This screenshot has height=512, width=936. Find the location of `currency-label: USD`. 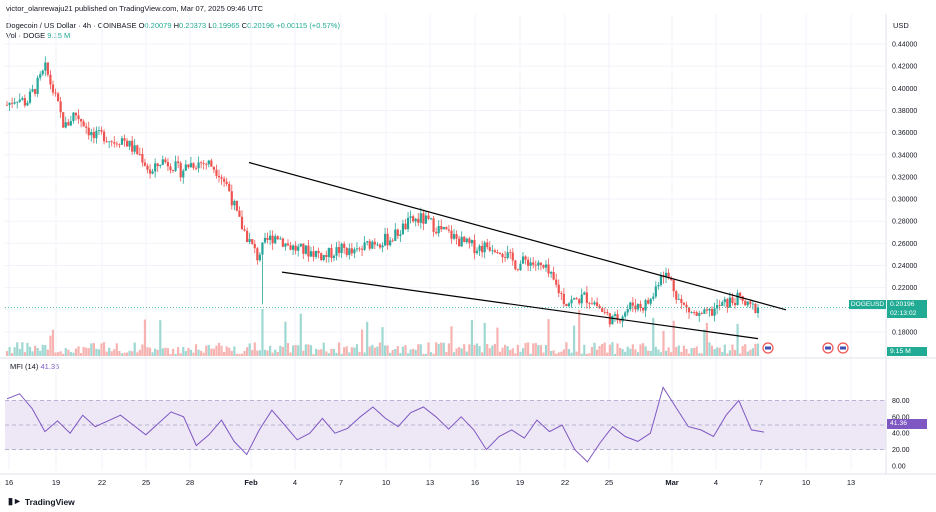

currency-label: USD is located at coordinates (901, 25).